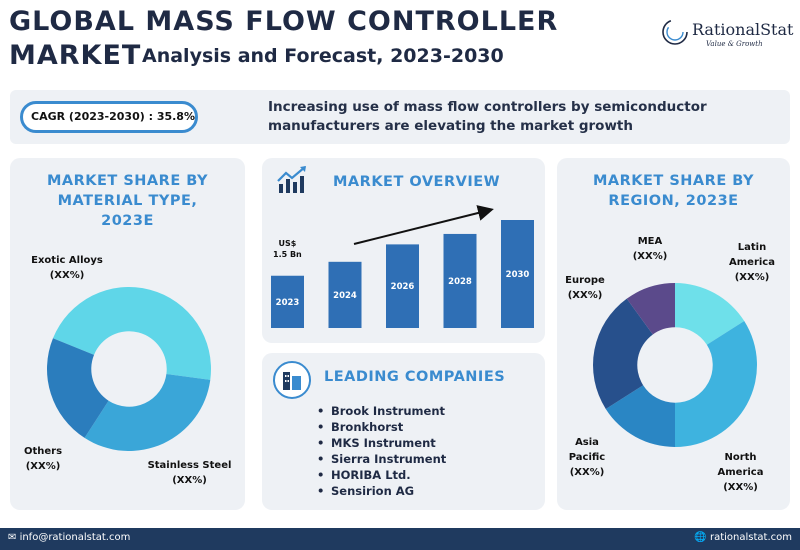 Image resolution: width=800 pixels, height=550 pixels. I want to click on bar-label-2024: 2024, so click(345, 296).